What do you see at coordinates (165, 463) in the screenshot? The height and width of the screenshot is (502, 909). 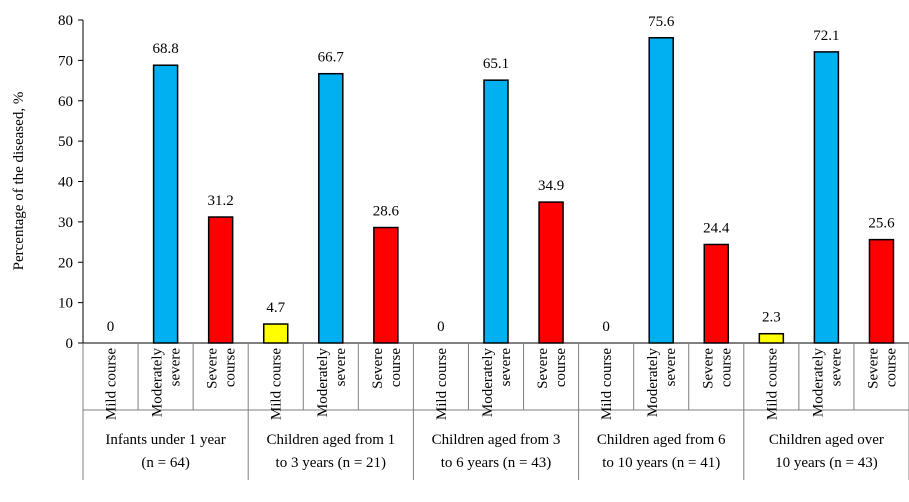 I see `group-label-line: (n = 64)` at bounding box center [165, 463].